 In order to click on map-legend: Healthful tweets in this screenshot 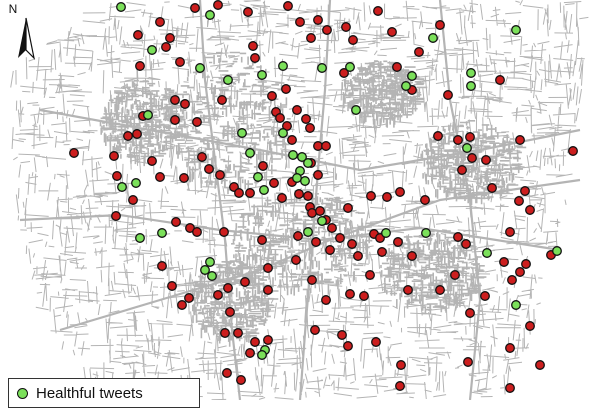, I will do `click(104, 393)`.